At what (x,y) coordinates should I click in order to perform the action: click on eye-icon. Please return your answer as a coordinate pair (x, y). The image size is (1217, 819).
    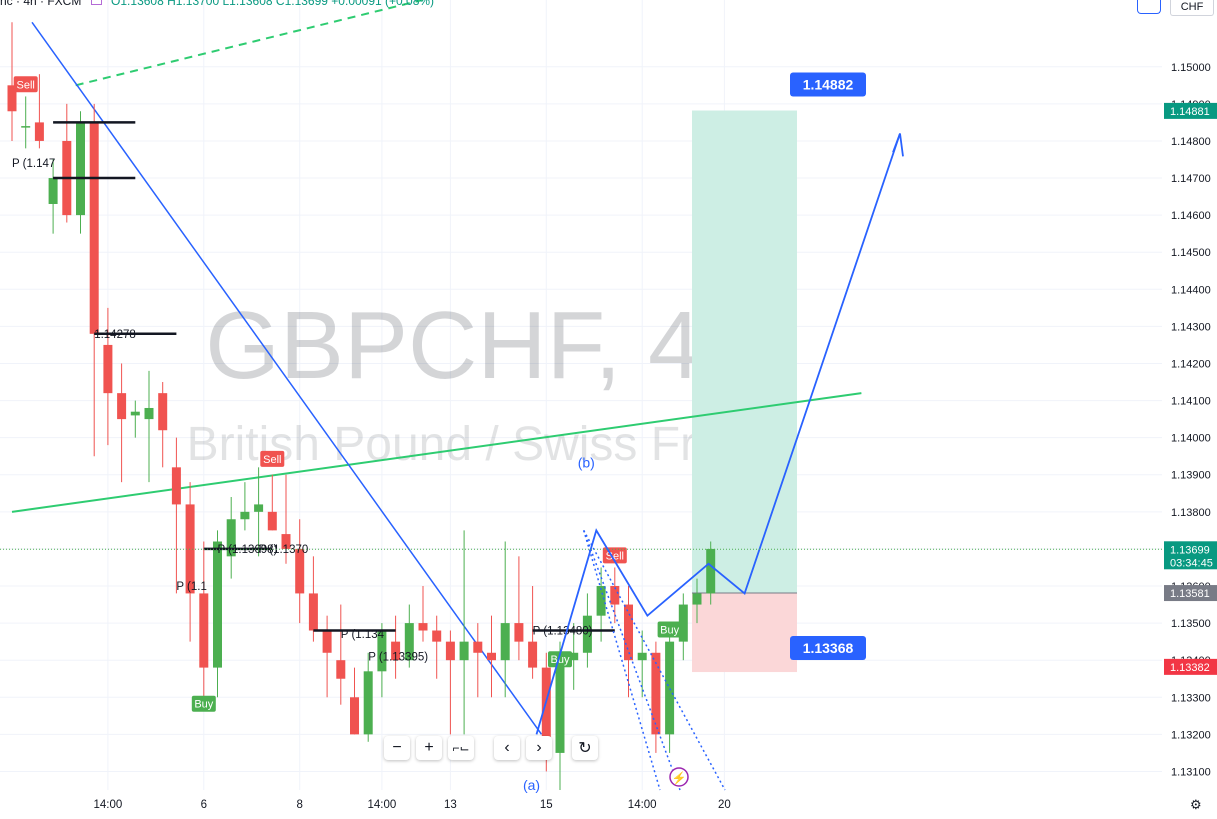
    Looking at the image, I should click on (96, 2).